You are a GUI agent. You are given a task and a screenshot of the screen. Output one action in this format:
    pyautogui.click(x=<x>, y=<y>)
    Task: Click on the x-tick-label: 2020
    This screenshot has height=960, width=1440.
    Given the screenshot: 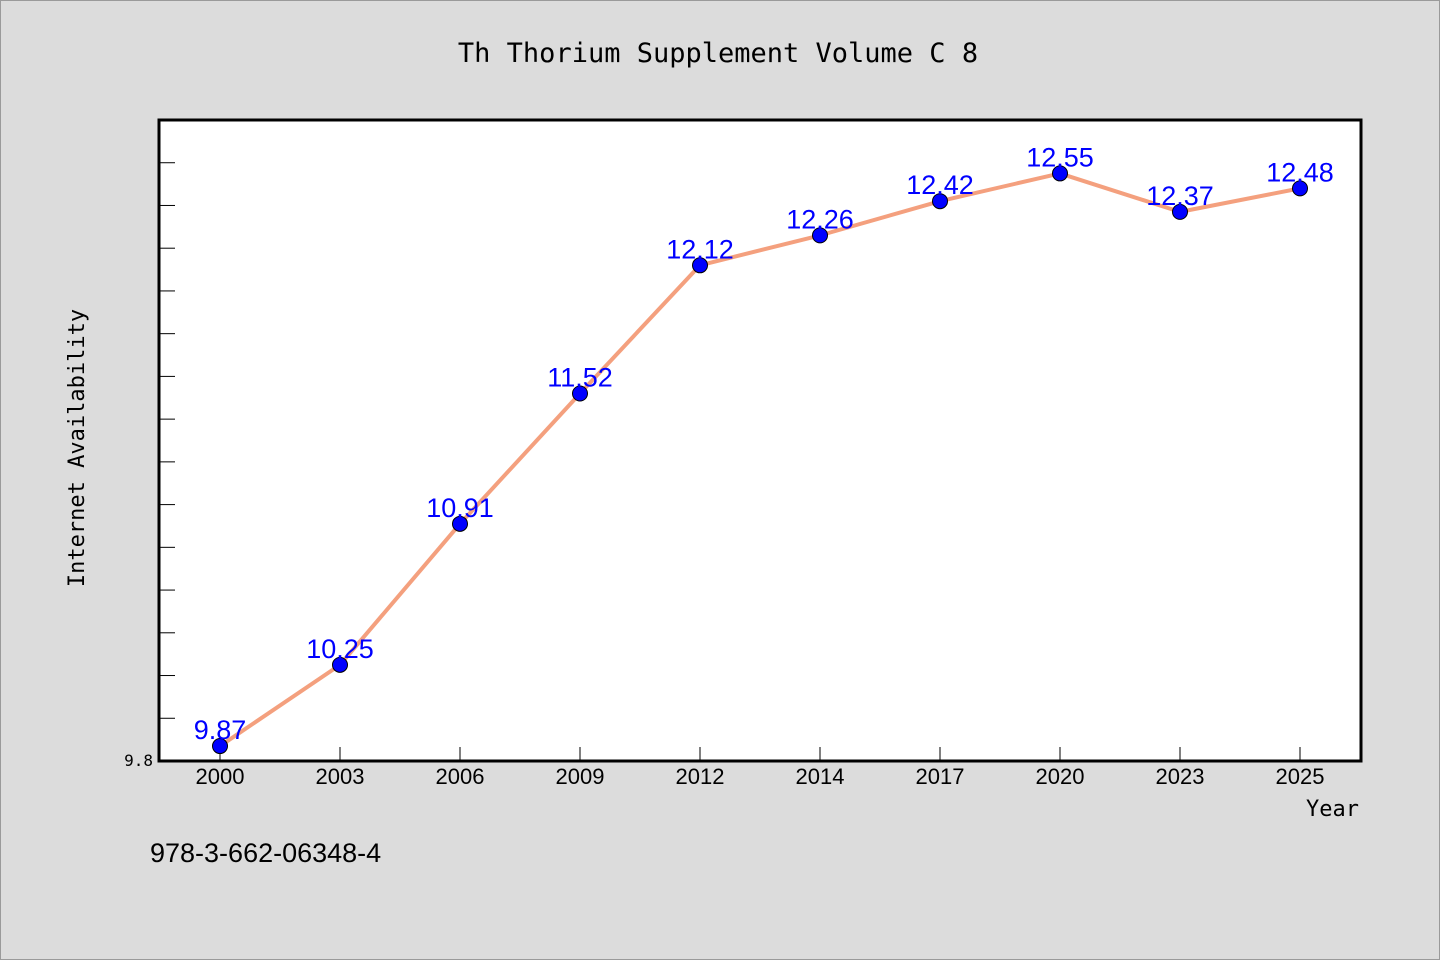 What is the action you would take?
    pyautogui.click(x=1060, y=776)
    